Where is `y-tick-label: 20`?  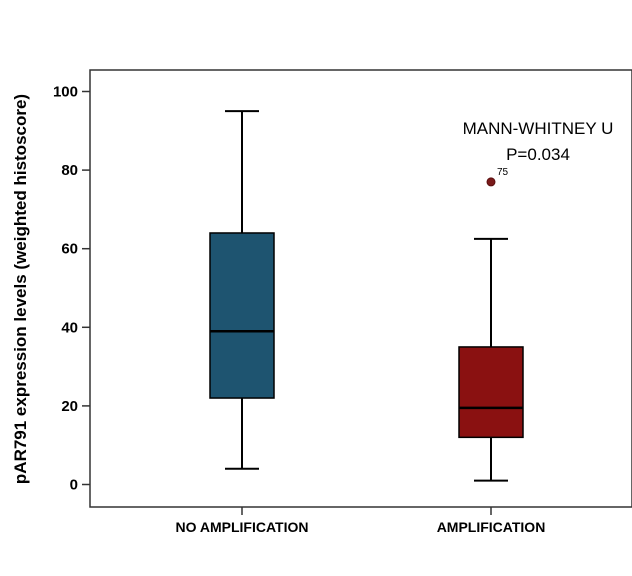
y-tick-label: 20 is located at coordinates (69, 406).